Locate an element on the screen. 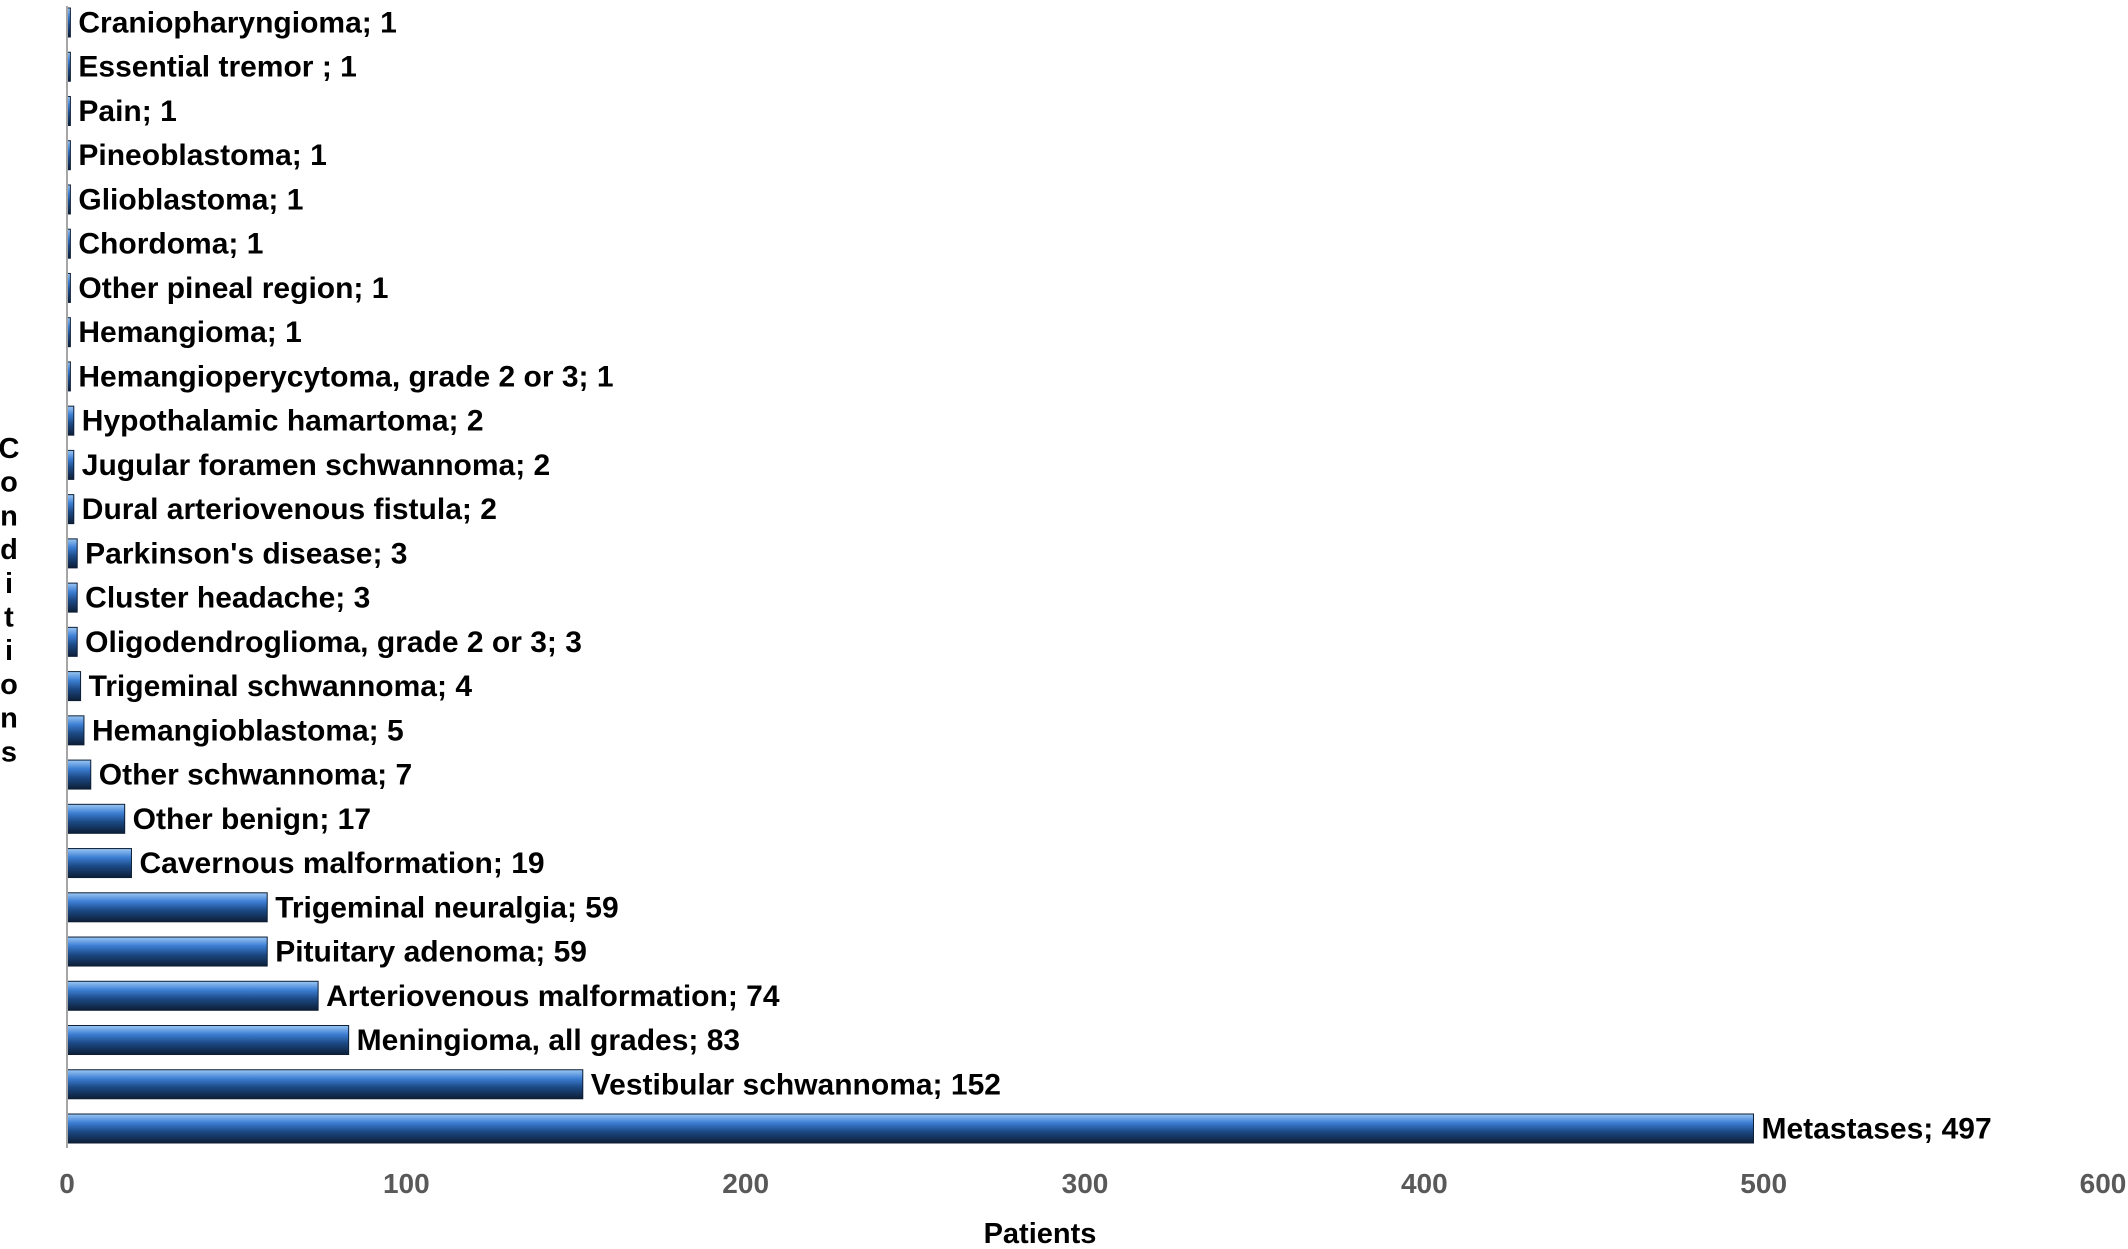  bar-label: Other pineal region; 1 is located at coordinates (233, 288).